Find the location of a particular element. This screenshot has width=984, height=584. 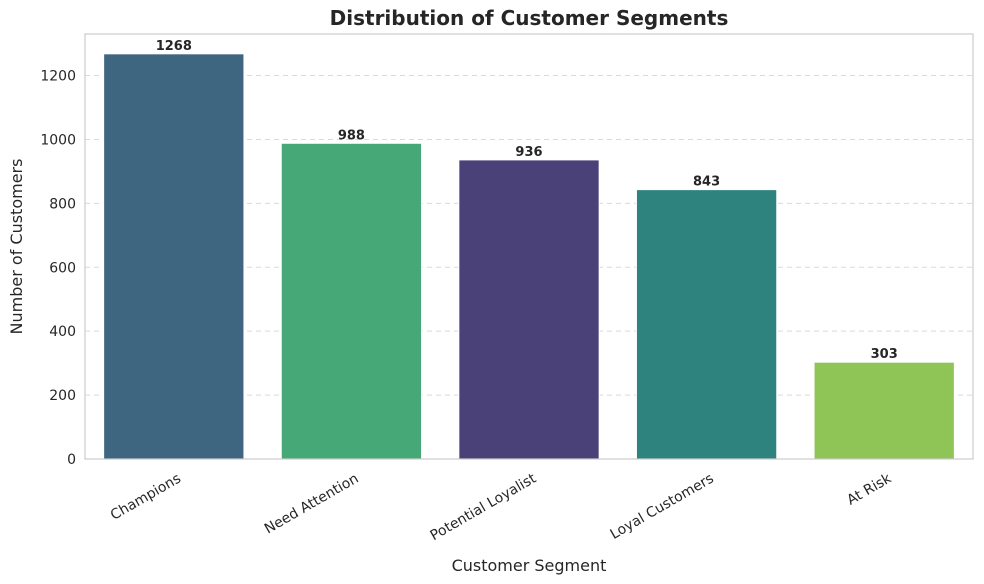

y-axis-ticks: 0 200 400 600 800 1000 1200 is located at coordinates (58, 268).